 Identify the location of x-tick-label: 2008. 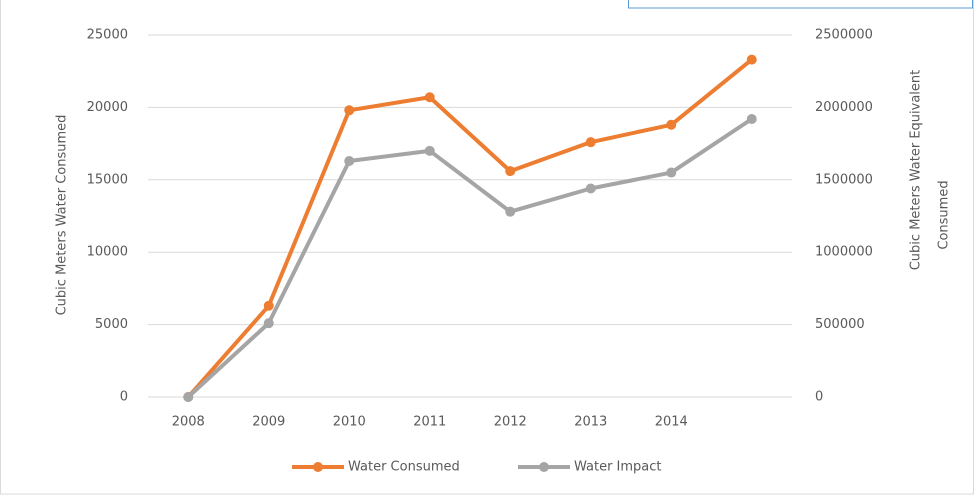
(188, 422).